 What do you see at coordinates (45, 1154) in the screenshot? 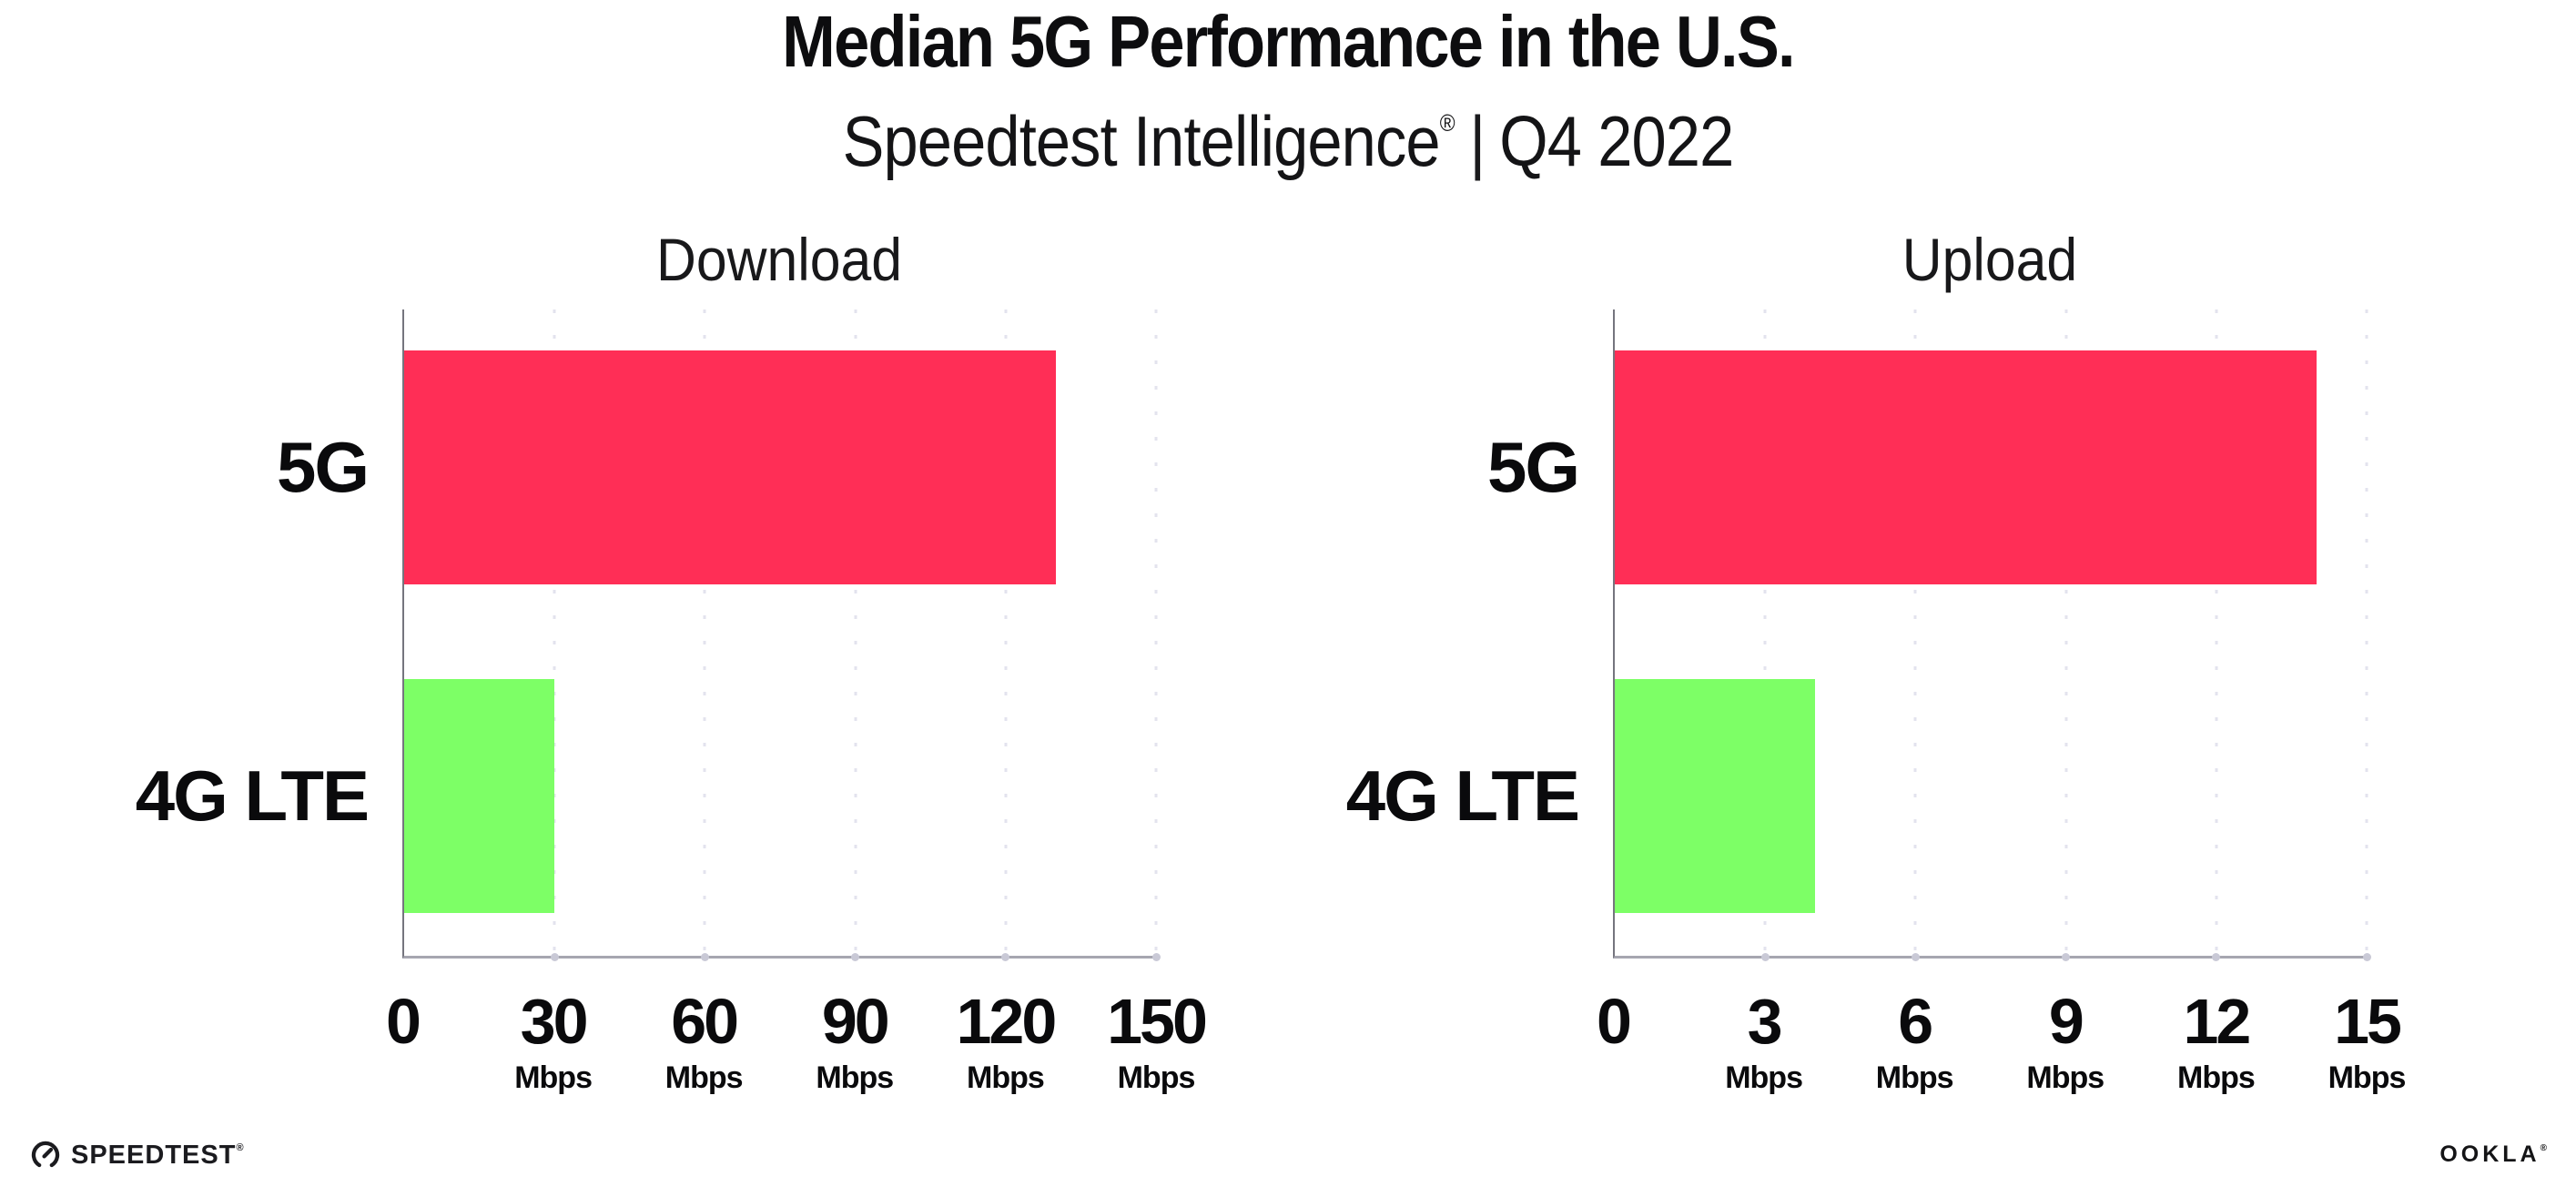
I see `speedtest-gauge-icon` at bounding box center [45, 1154].